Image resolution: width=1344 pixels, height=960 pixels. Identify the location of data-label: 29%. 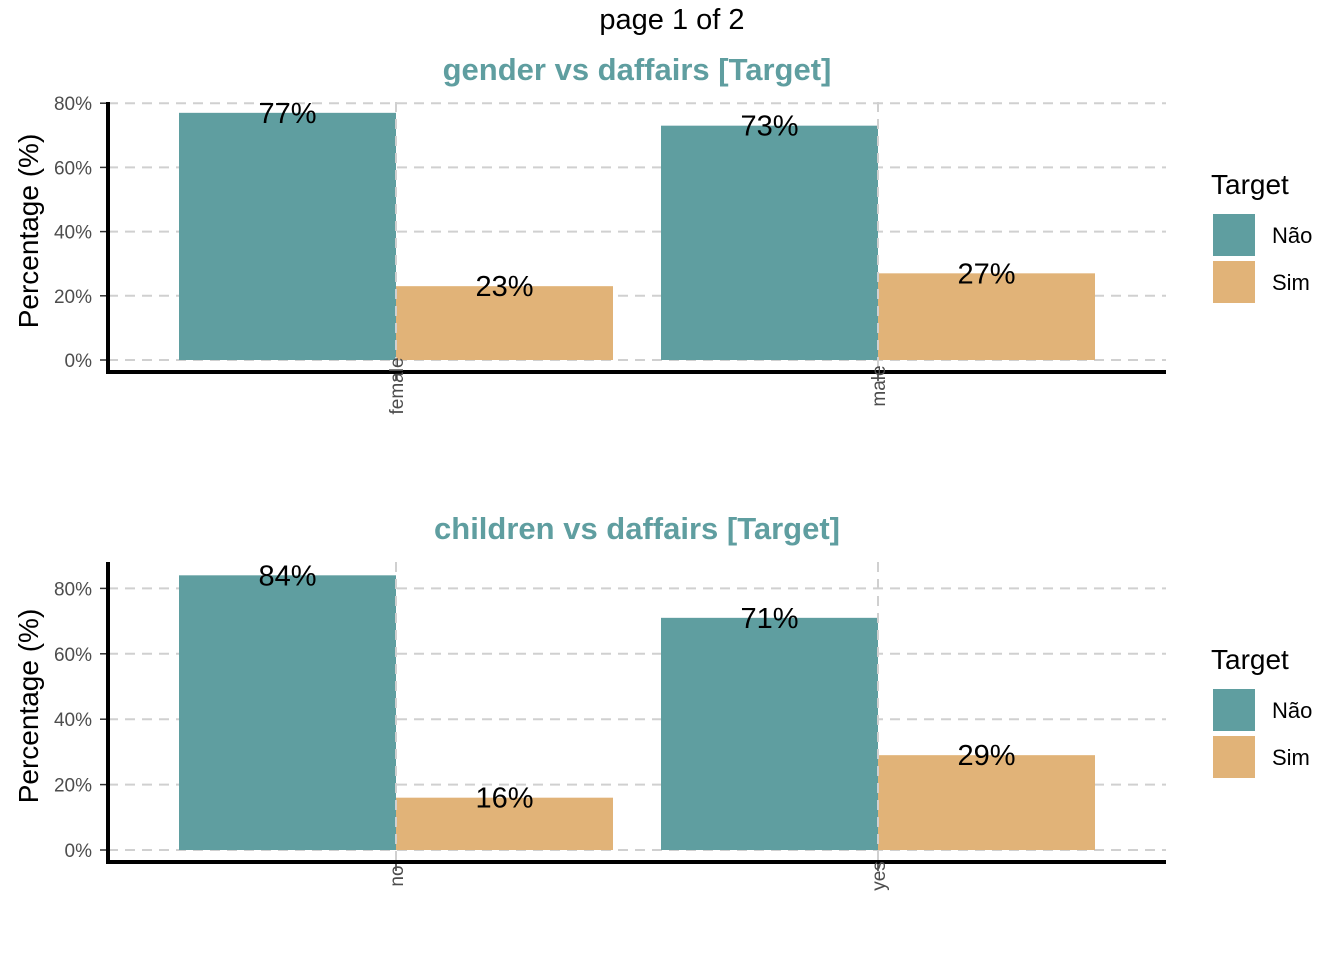
(986, 756).